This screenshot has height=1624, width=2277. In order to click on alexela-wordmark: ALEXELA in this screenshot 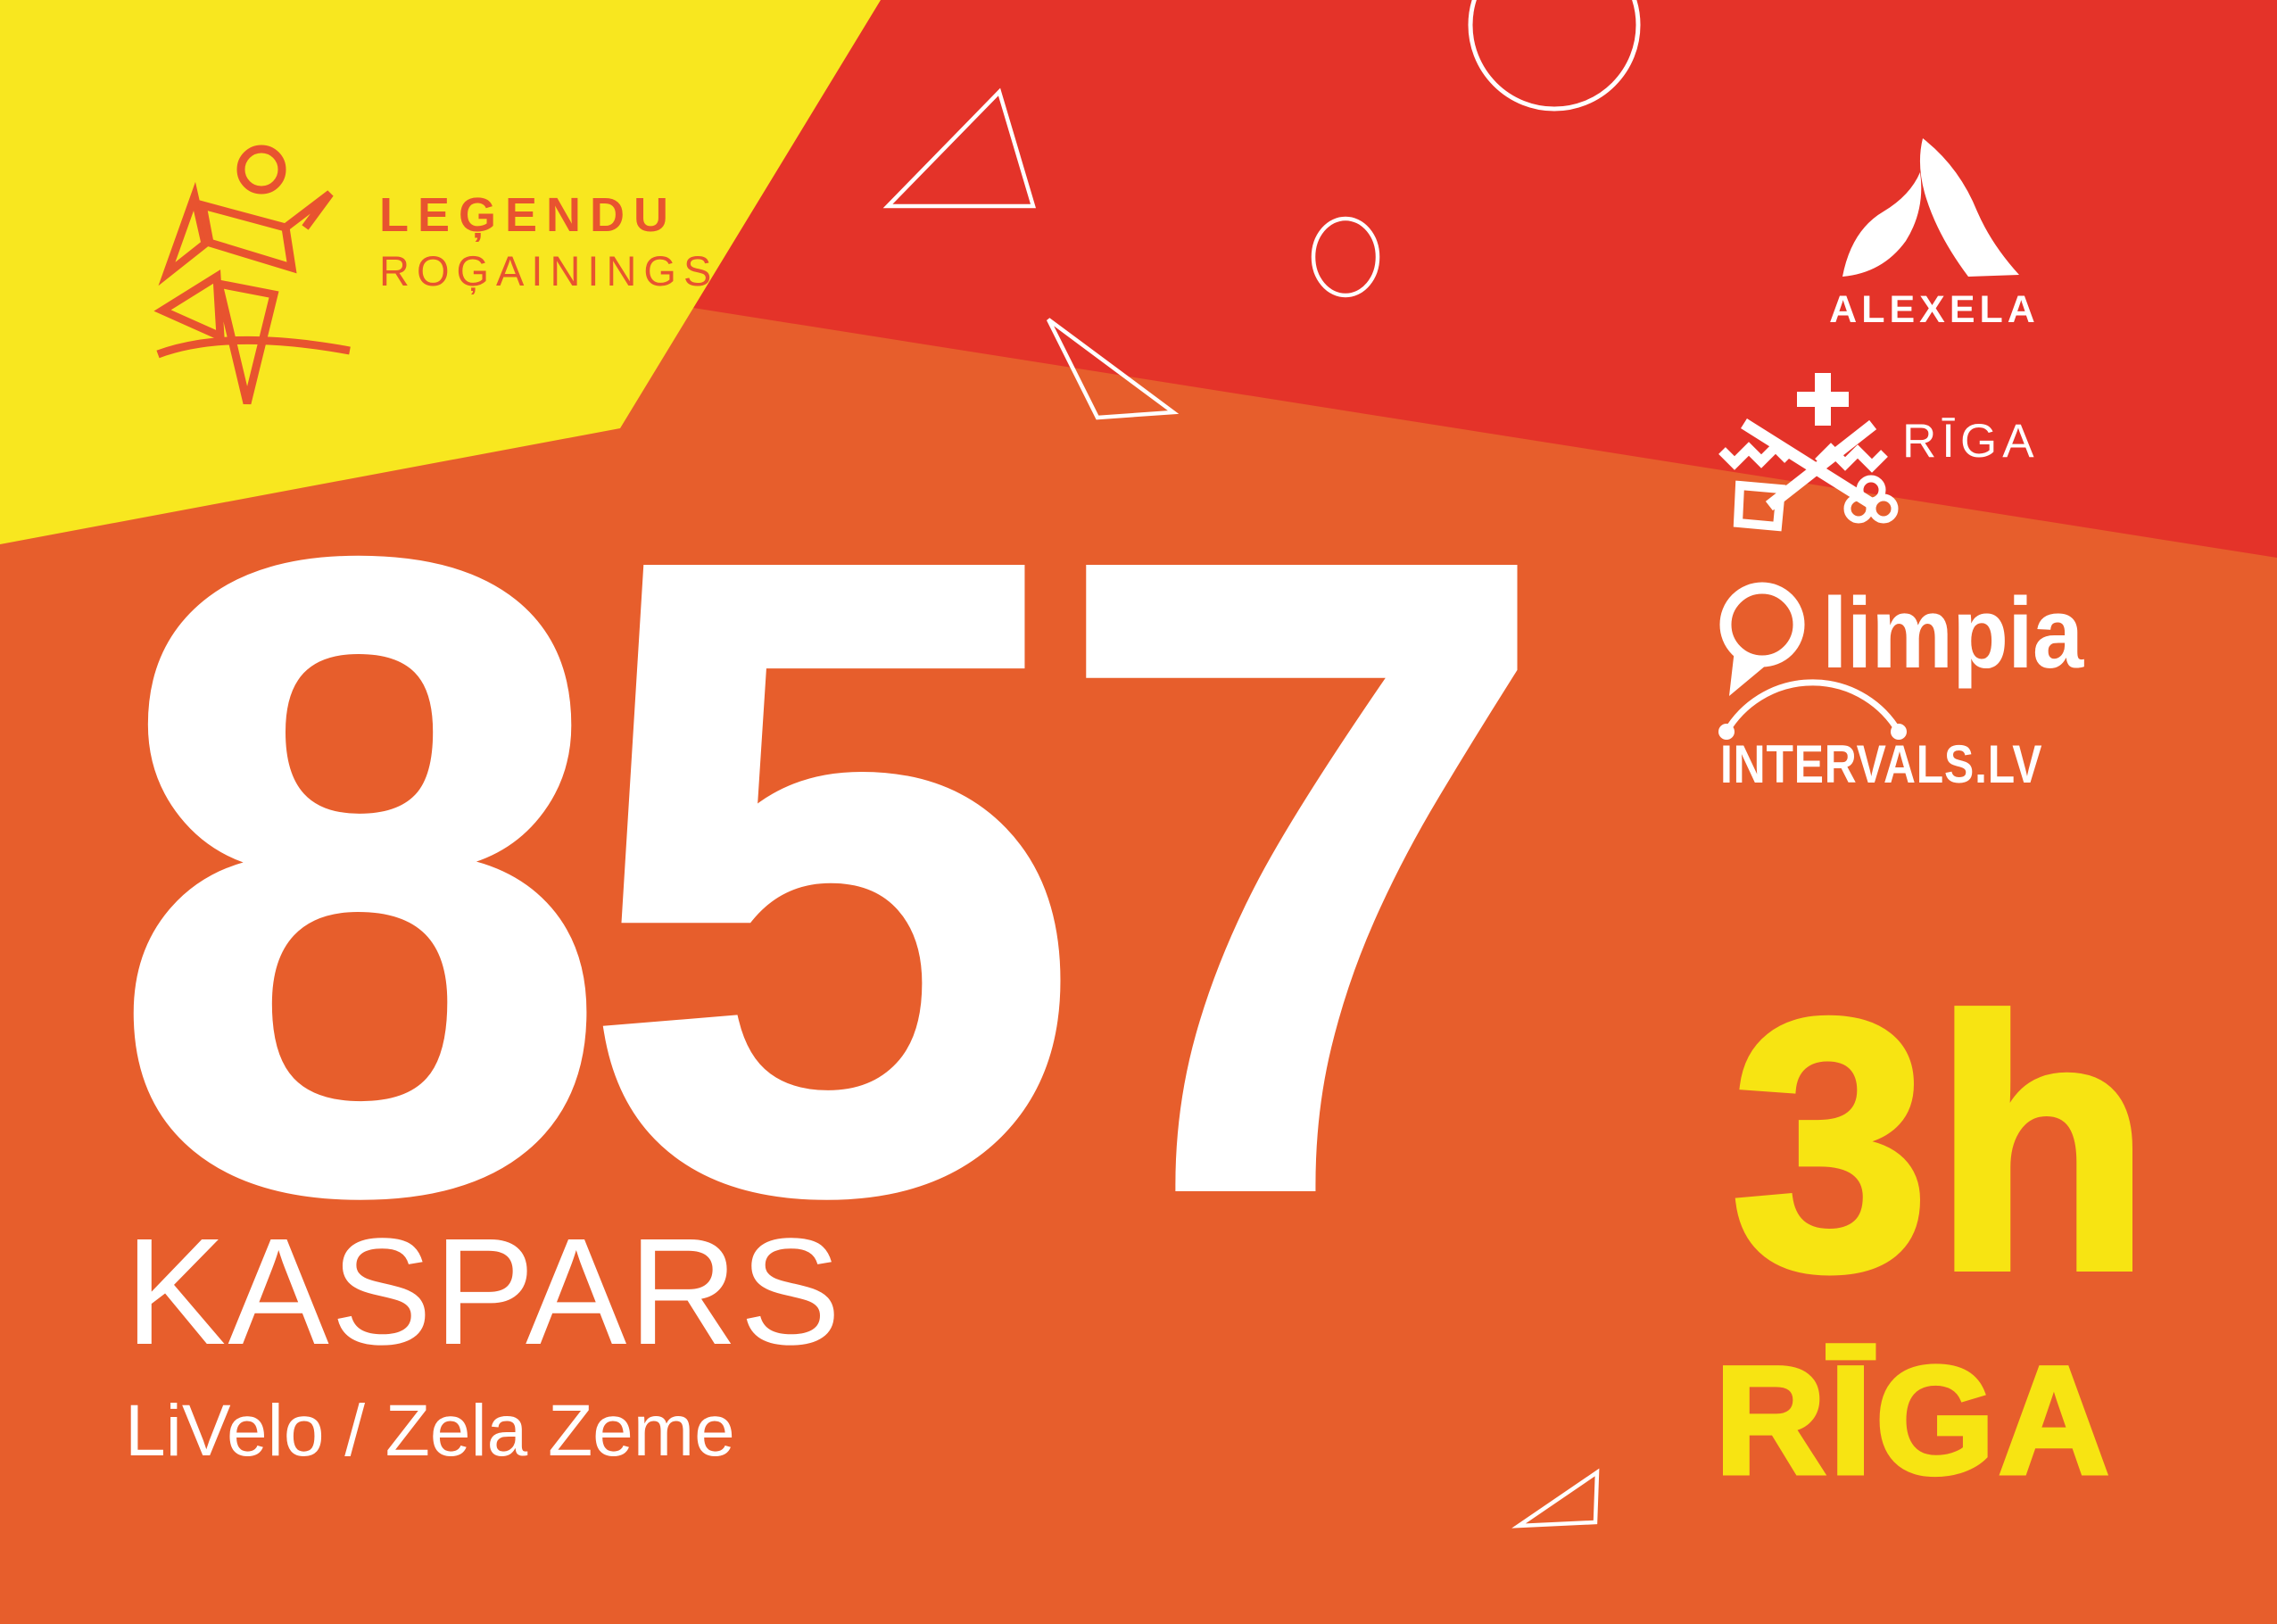, I will do `click(1935, 309)`.